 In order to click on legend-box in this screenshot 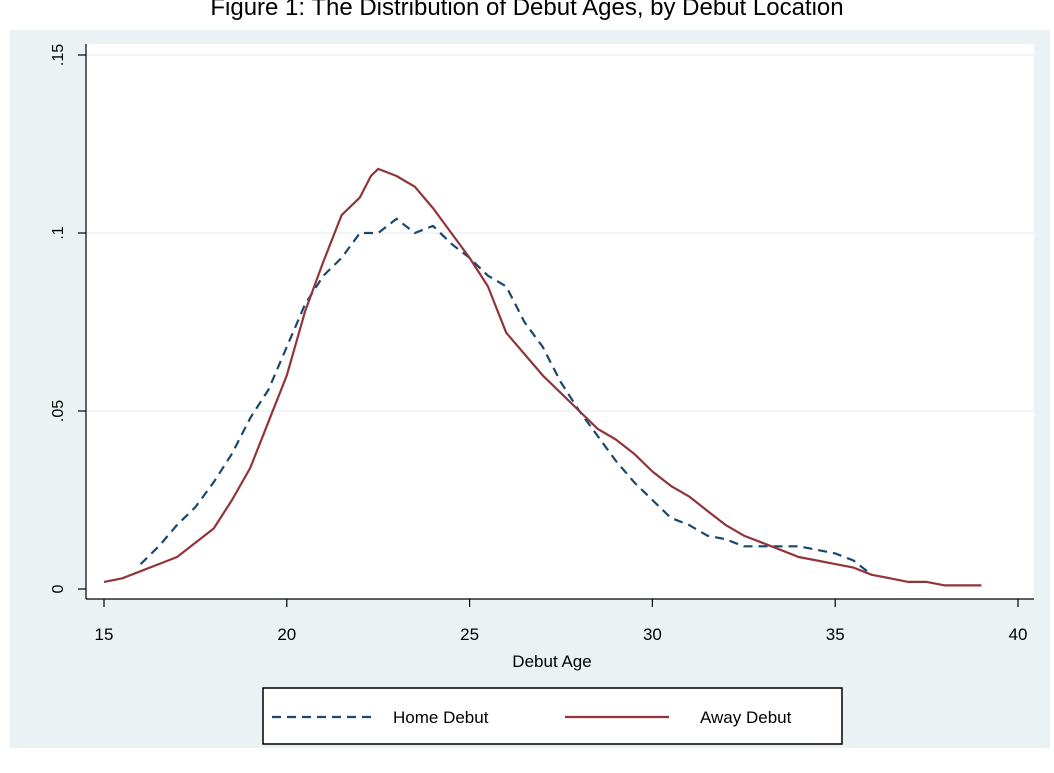, I will do `click(552, 716)`.